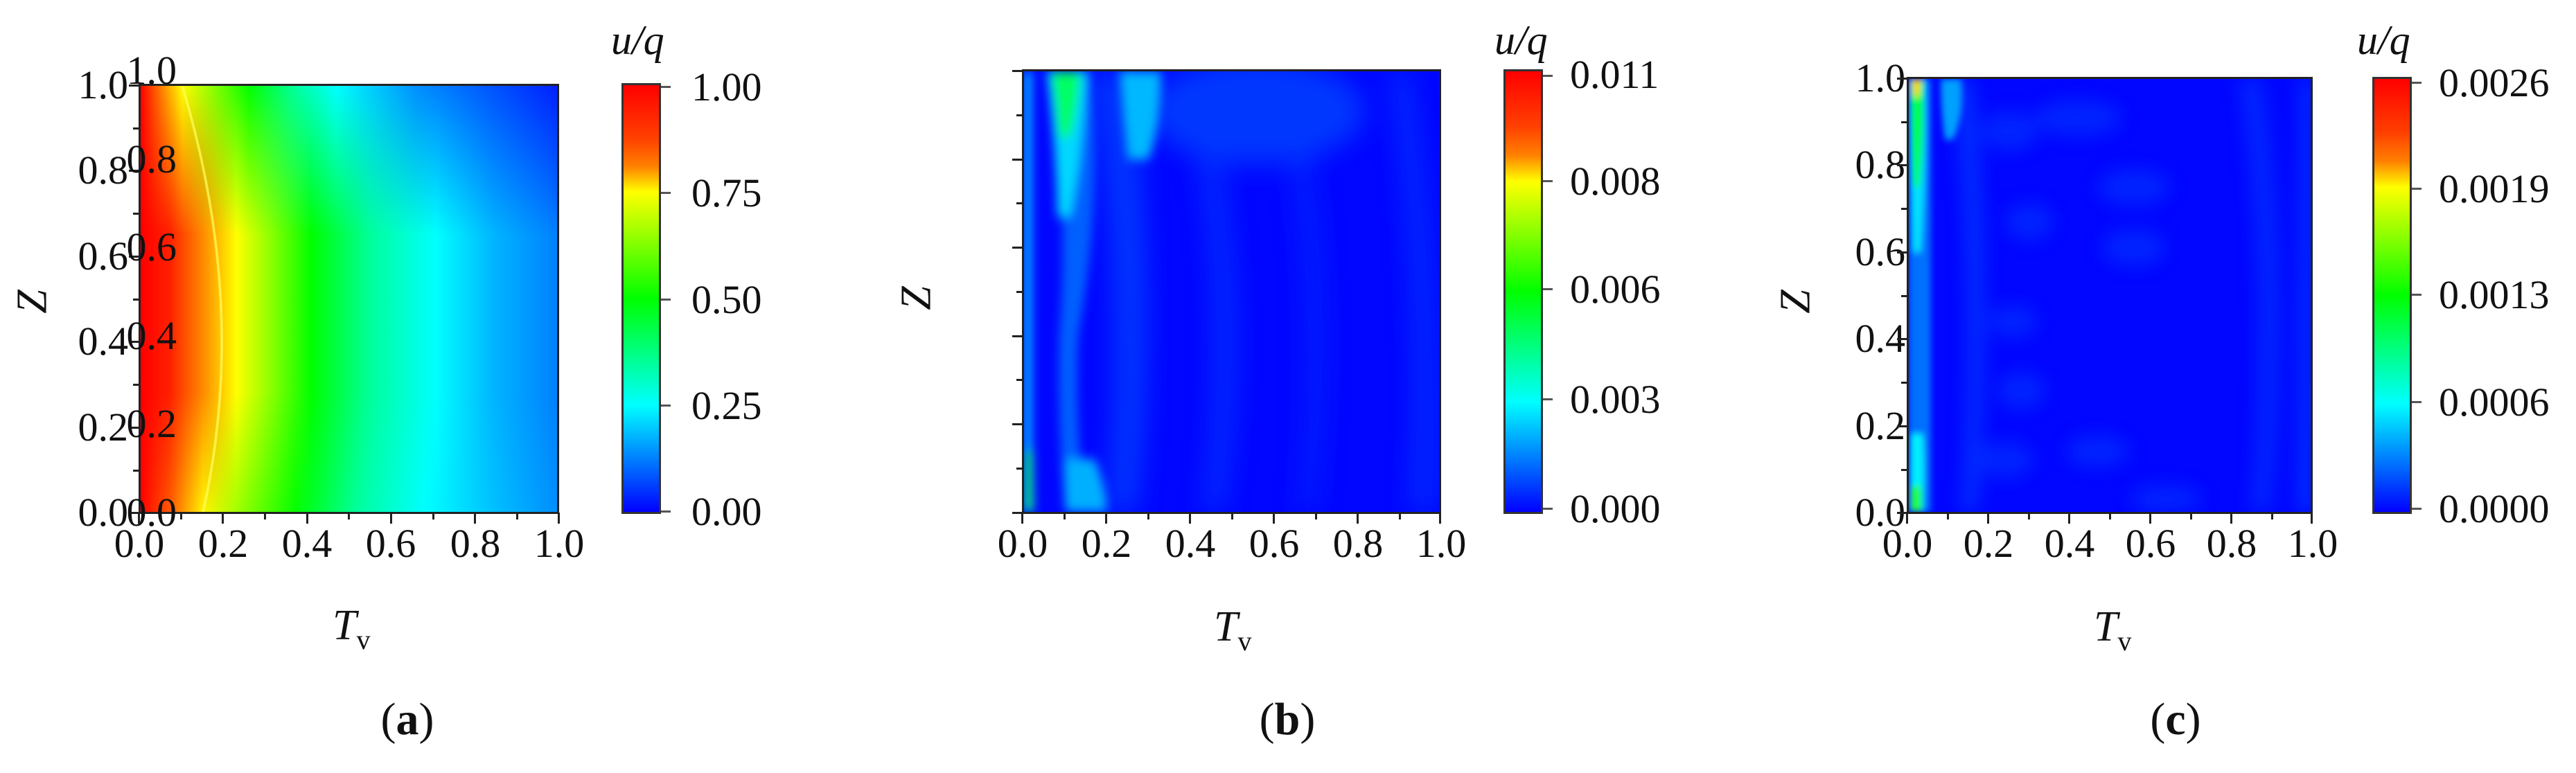 This screenshot has height=773, width=2576. I want to click on heatmap-plot-c, so click(2110, 295).